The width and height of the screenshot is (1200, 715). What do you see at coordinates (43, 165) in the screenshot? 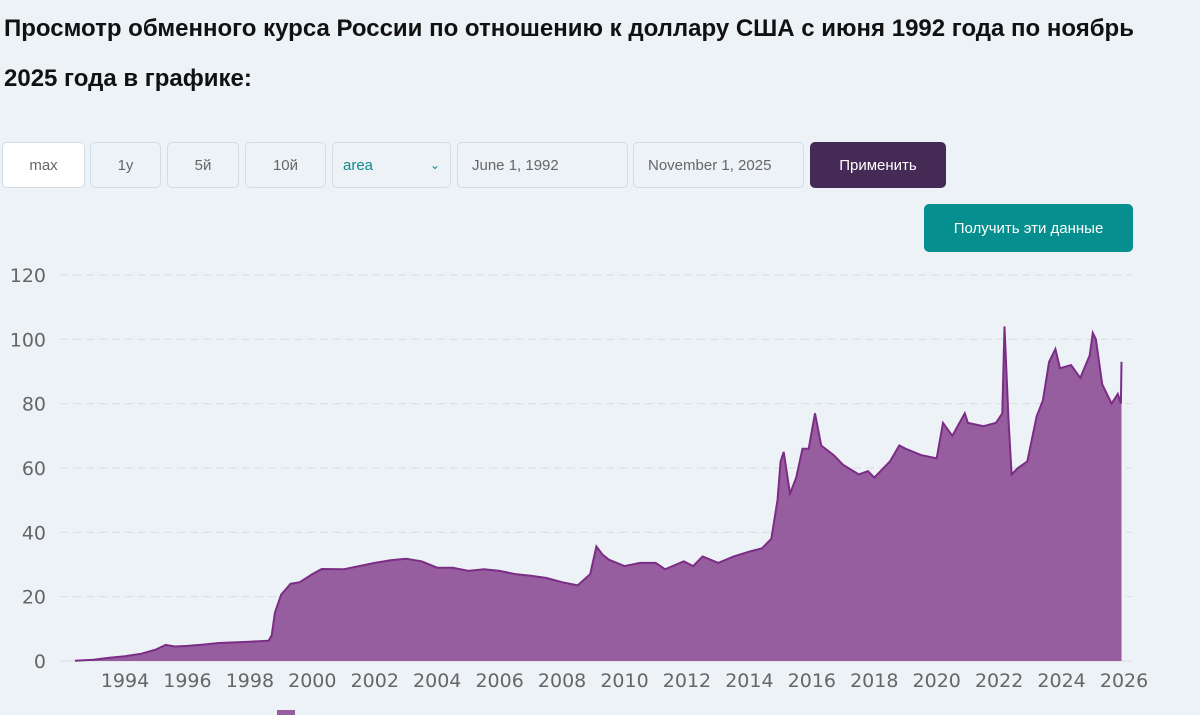
I see `range-max-button: max` at bounding box center [43, 165].